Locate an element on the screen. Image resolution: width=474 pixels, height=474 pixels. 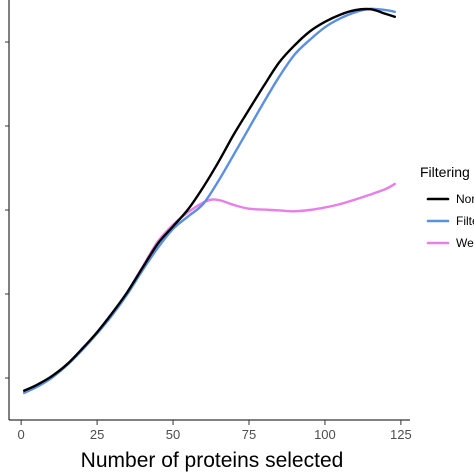
legend: Filtering Nor Filte Wei is located at coordinates (447, 207).